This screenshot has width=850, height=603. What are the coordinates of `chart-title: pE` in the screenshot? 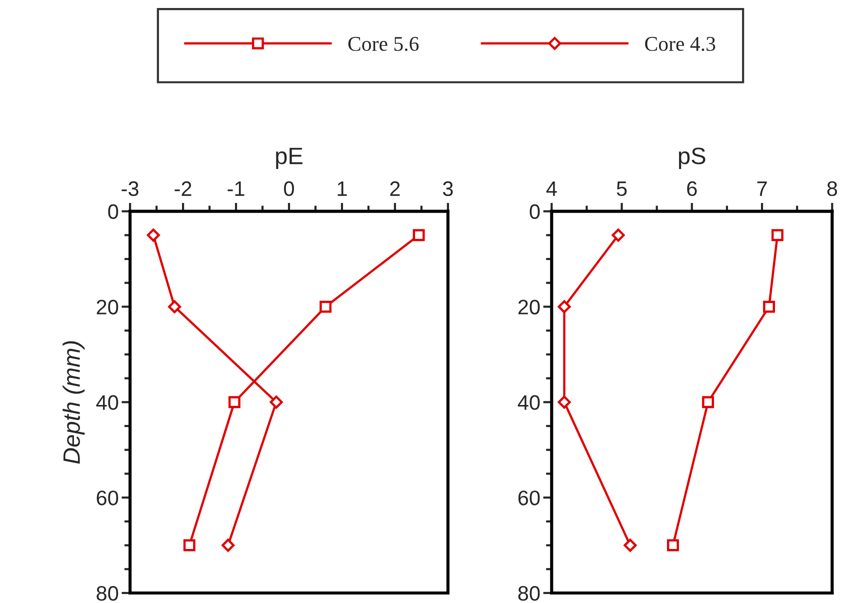 It's located at (289, 158).